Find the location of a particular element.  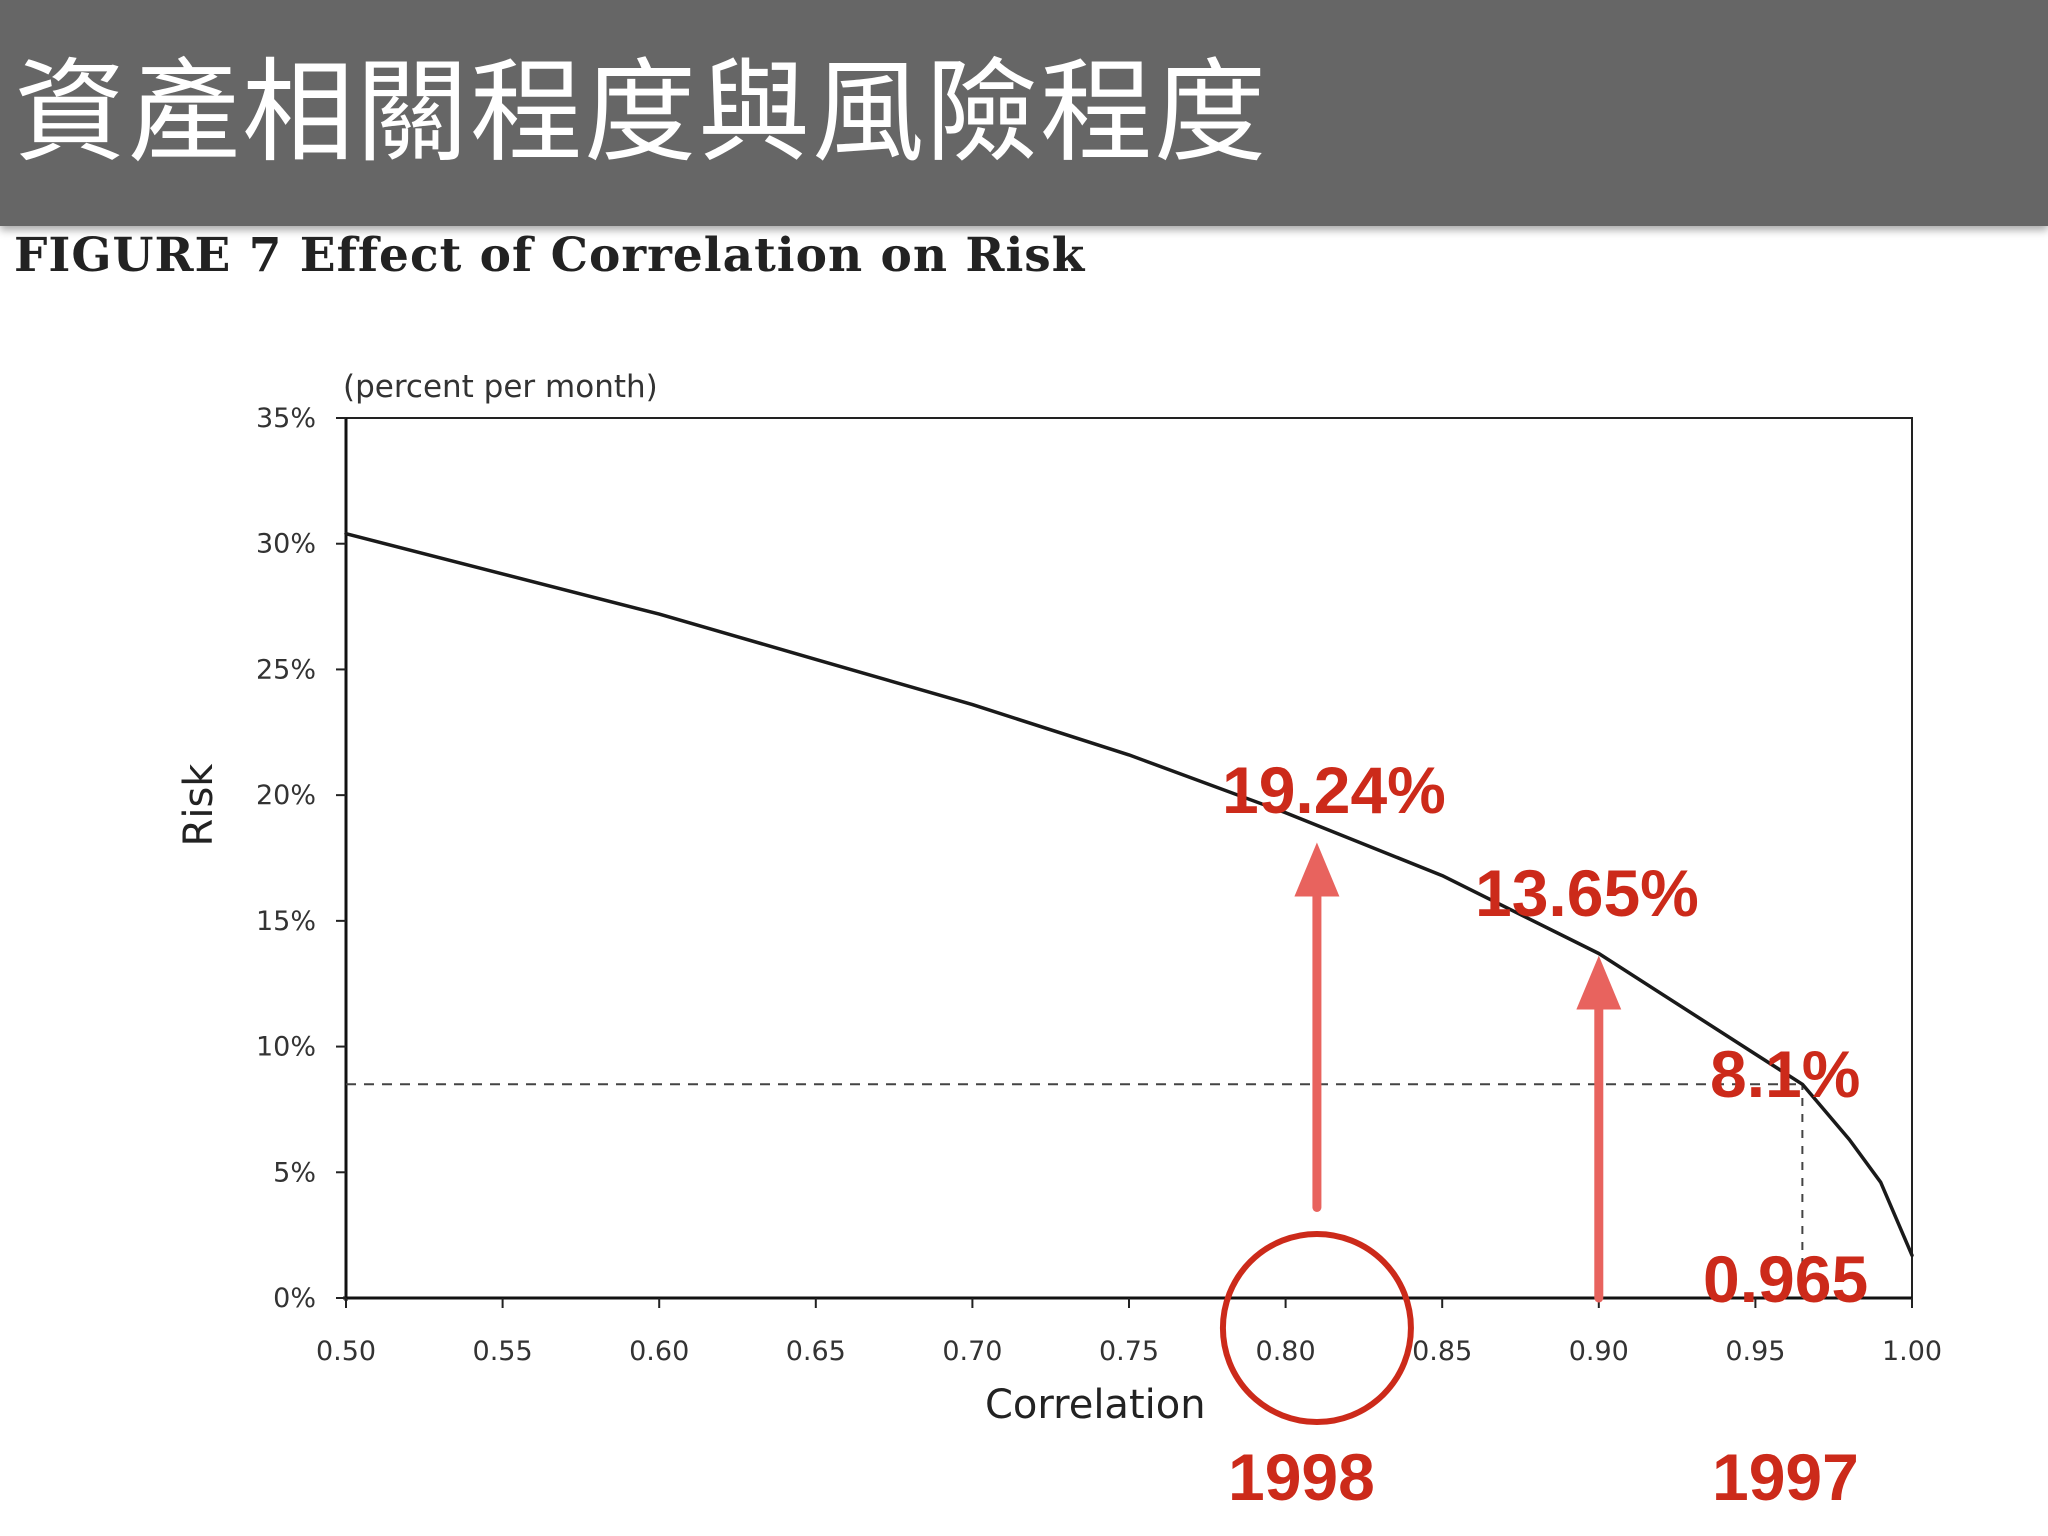

y-tick-label: 25% is located at coordinates (286, 669).